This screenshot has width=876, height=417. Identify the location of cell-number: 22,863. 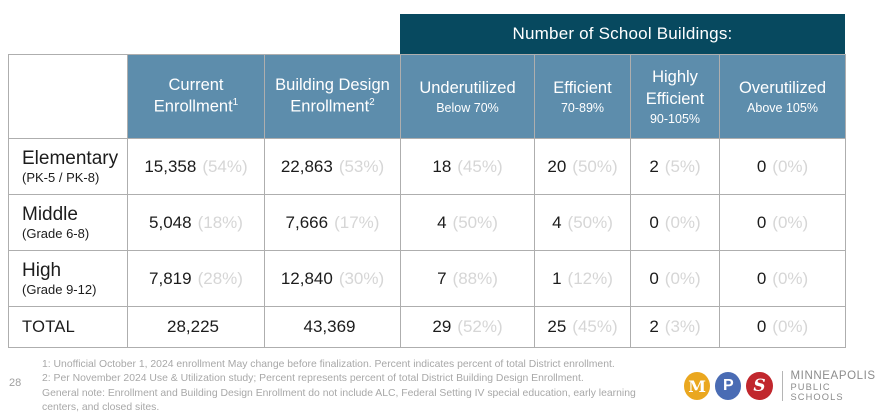
(306, 166).